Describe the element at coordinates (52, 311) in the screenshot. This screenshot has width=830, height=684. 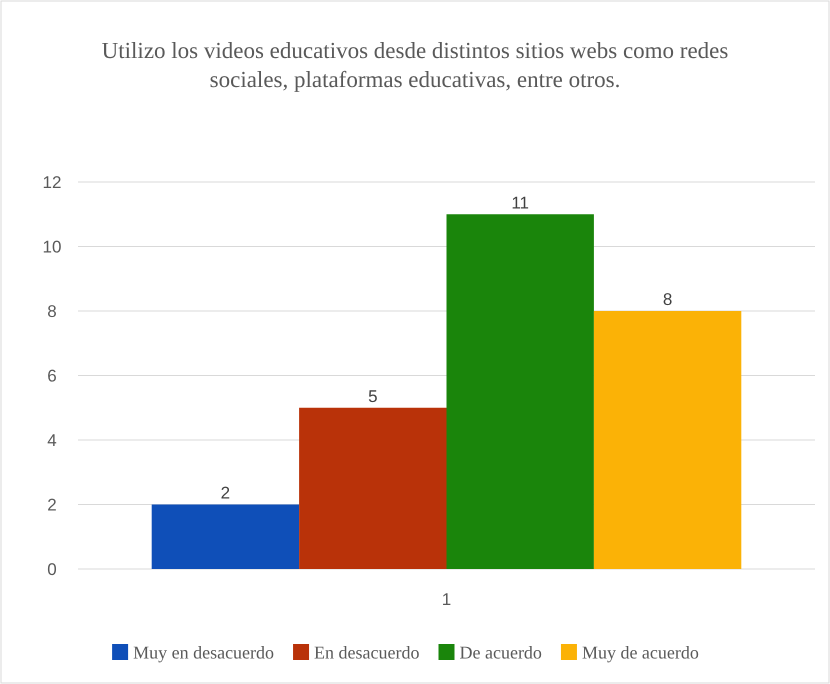
I see `y-tick-label: 8` at that location.